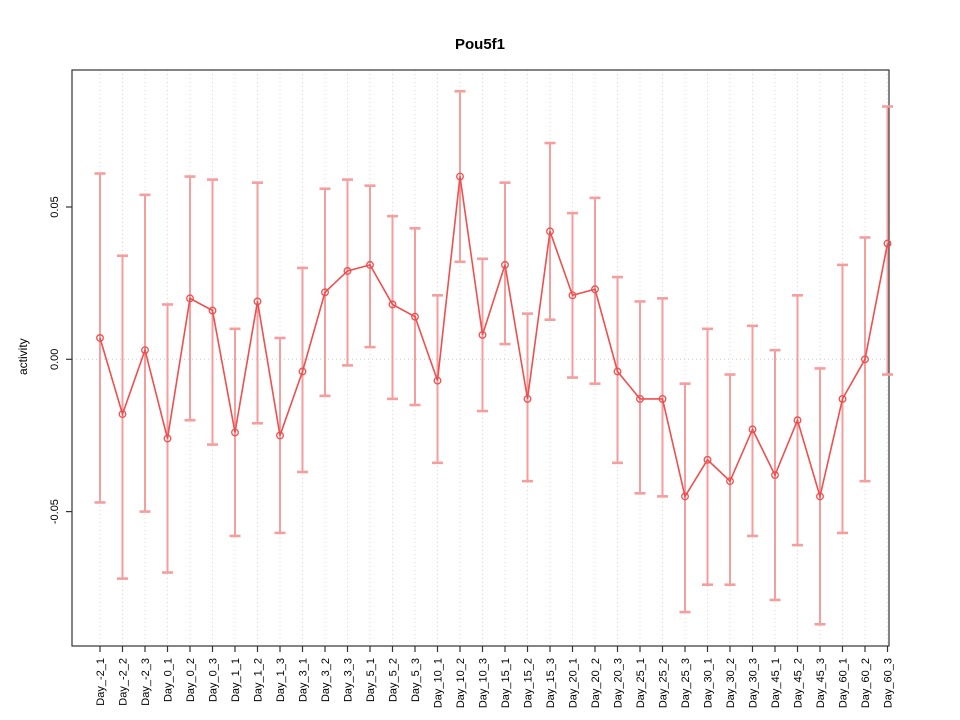 Image resolution: width=960 pixels, height=720 pixels. What do you see at coordinates (326, 680) in the screenshot?
I see `x-tick-label: Day_3_2` at bounding box center [326, 680].